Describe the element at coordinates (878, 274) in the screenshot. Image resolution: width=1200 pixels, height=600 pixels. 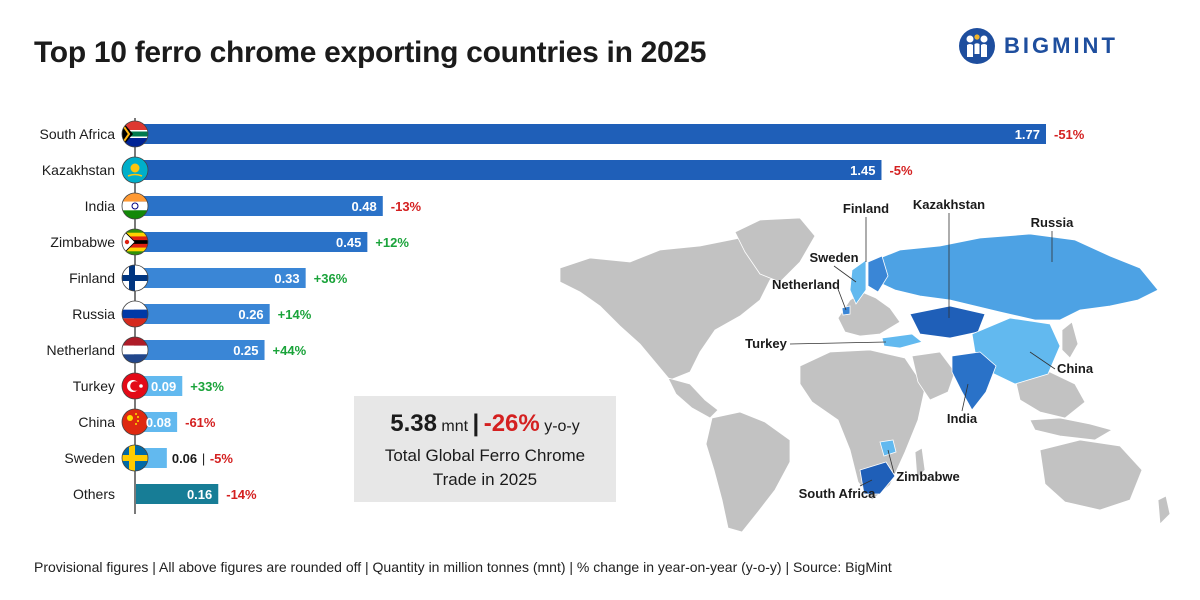
I see `finland-shape` at that location.